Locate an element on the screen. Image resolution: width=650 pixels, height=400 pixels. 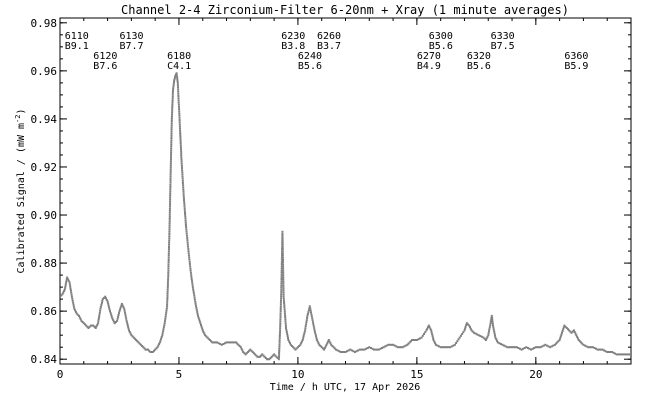
flare-class-label: B7.6 is located at coordinates (105, 66).